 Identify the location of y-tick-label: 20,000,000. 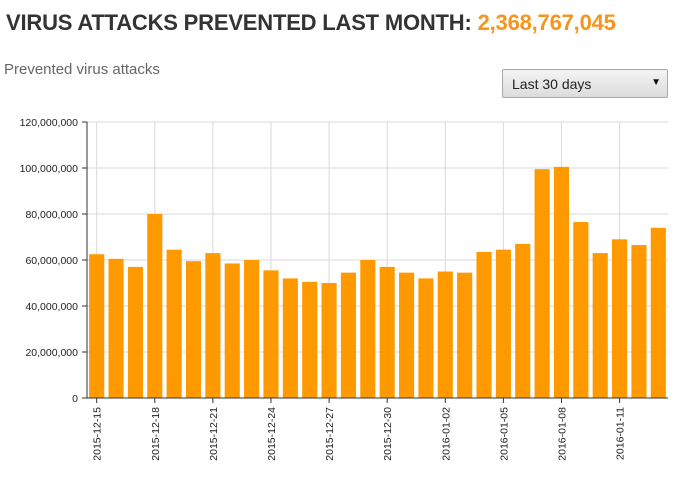
(51, 353).